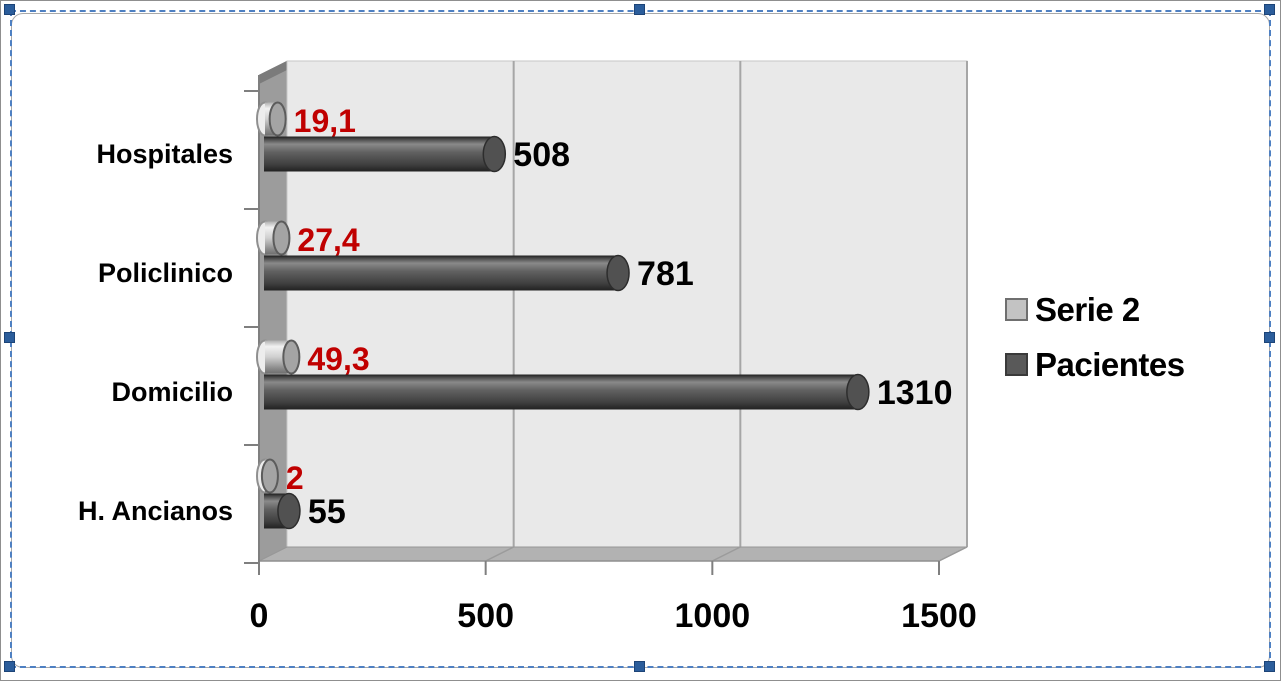 This screenshot has width=1281, height=681. Describe the element at coordinates (325, 121) in the screenshot. I see `data-label-serie-2: 19,1` at that location.